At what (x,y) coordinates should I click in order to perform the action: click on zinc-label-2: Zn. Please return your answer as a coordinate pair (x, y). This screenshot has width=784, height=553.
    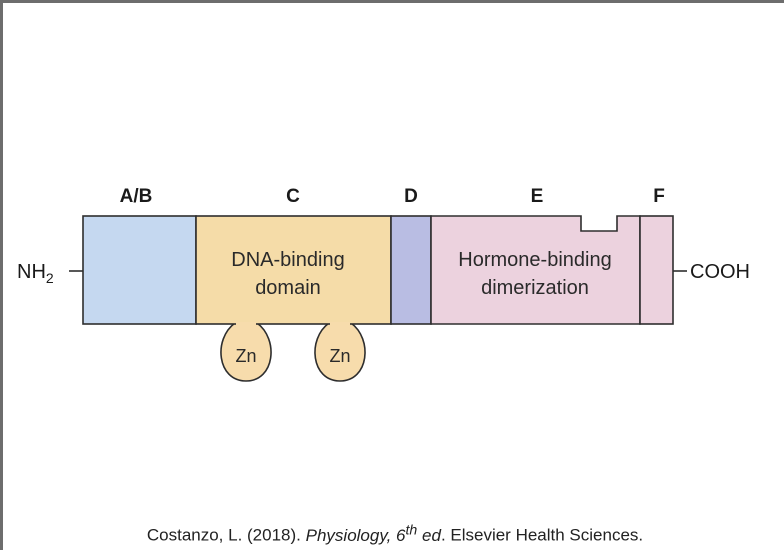
    Looking at the image, I should click on (339, 356).